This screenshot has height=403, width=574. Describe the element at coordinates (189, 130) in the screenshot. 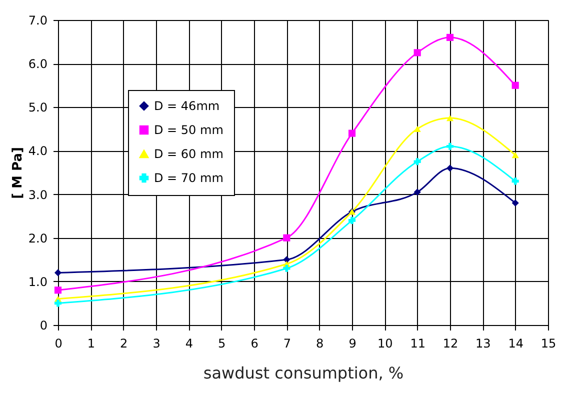

I see `legend-label: D = 50 mm` at that location.